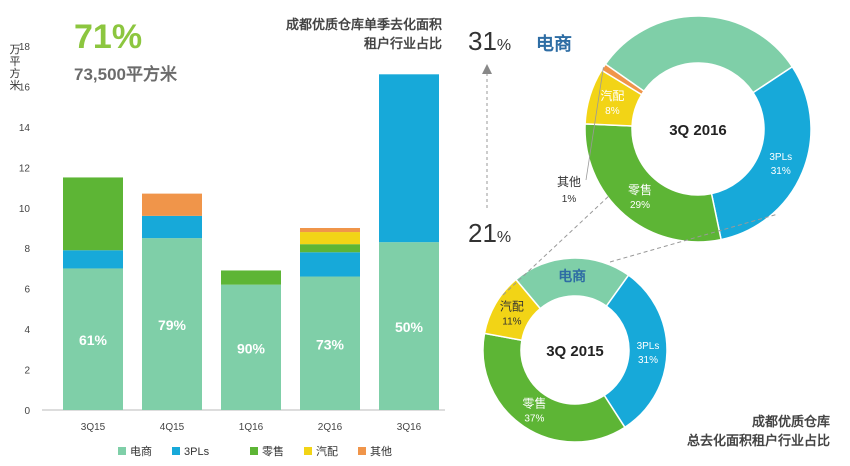 This screenshot has height=466, width=850. What do you see at coordinates (25, 47) in the screenshot?
I see `y-tick-label: 18` at bounding box center [25, 47].